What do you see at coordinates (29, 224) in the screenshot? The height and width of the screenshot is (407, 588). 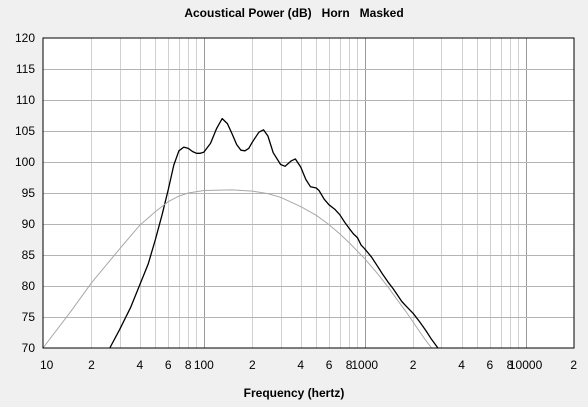 I see `y-tick-label: 90` at bounding box center [29, 224].